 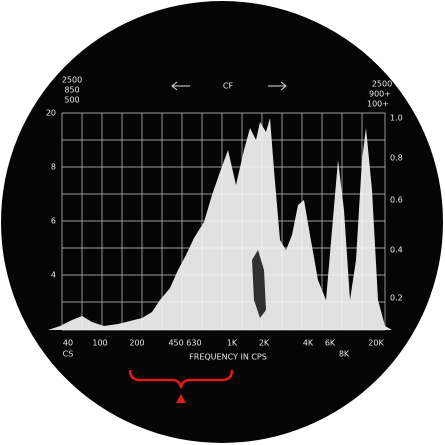 I want to click on red-marker, so click(x=181, y=398).